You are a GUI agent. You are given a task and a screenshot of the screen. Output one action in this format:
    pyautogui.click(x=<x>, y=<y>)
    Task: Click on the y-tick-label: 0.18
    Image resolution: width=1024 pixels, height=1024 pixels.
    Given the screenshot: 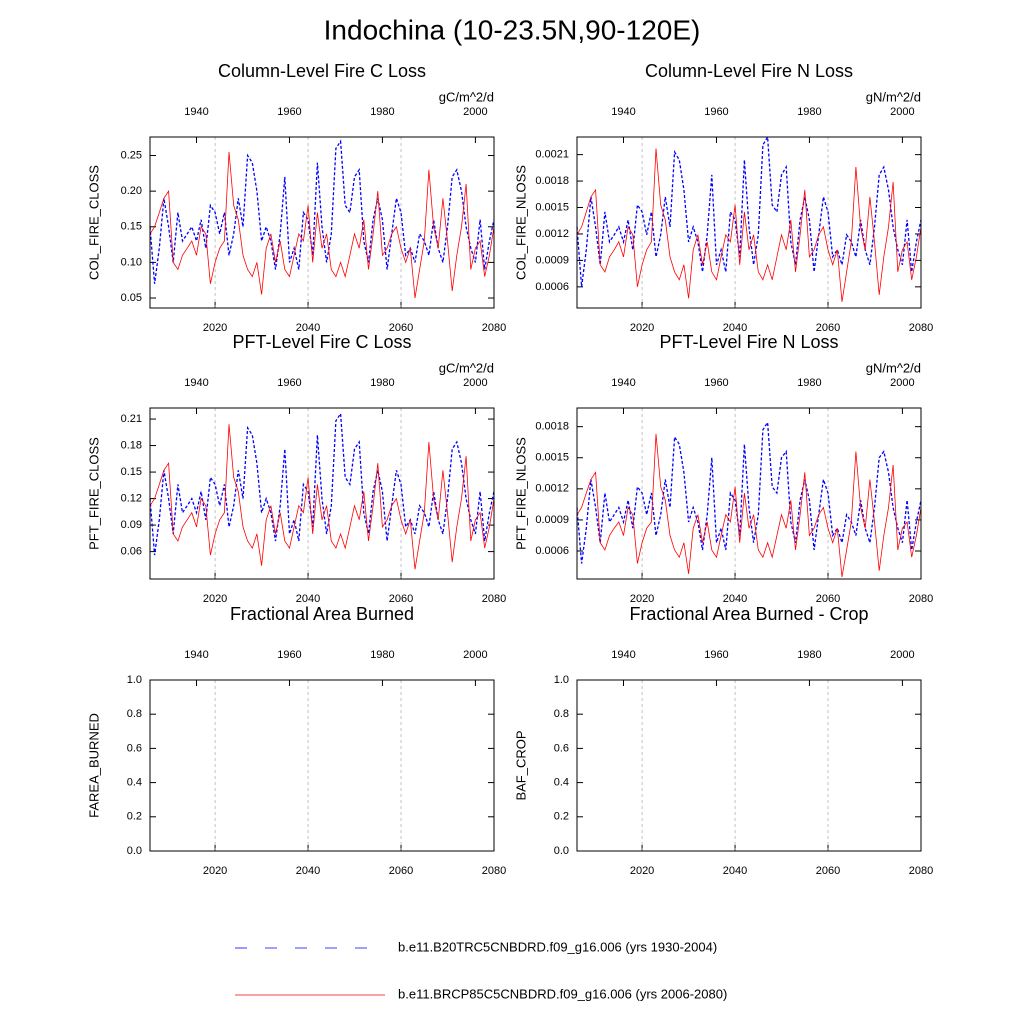 What is the action you would take?
    pyautogui.click(x=131, y=445)
    